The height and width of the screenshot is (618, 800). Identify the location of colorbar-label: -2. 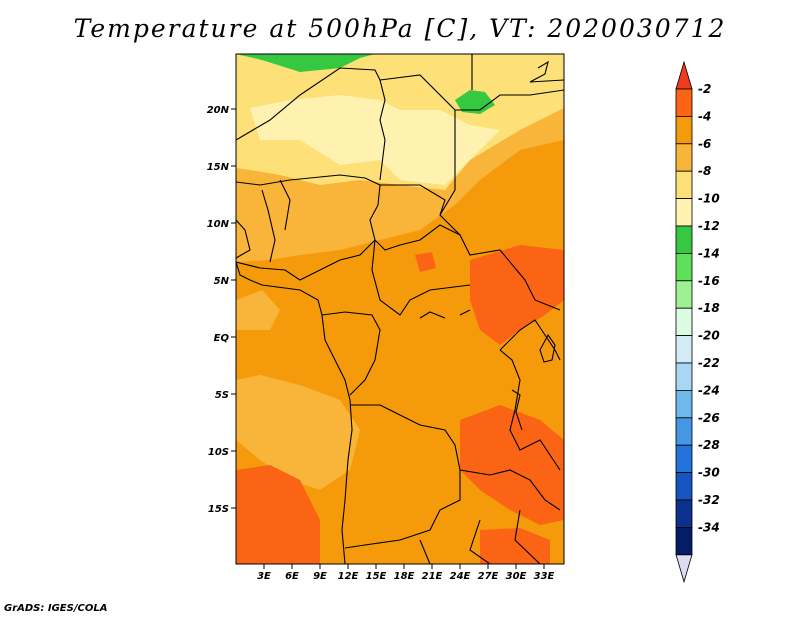
(704, 89).